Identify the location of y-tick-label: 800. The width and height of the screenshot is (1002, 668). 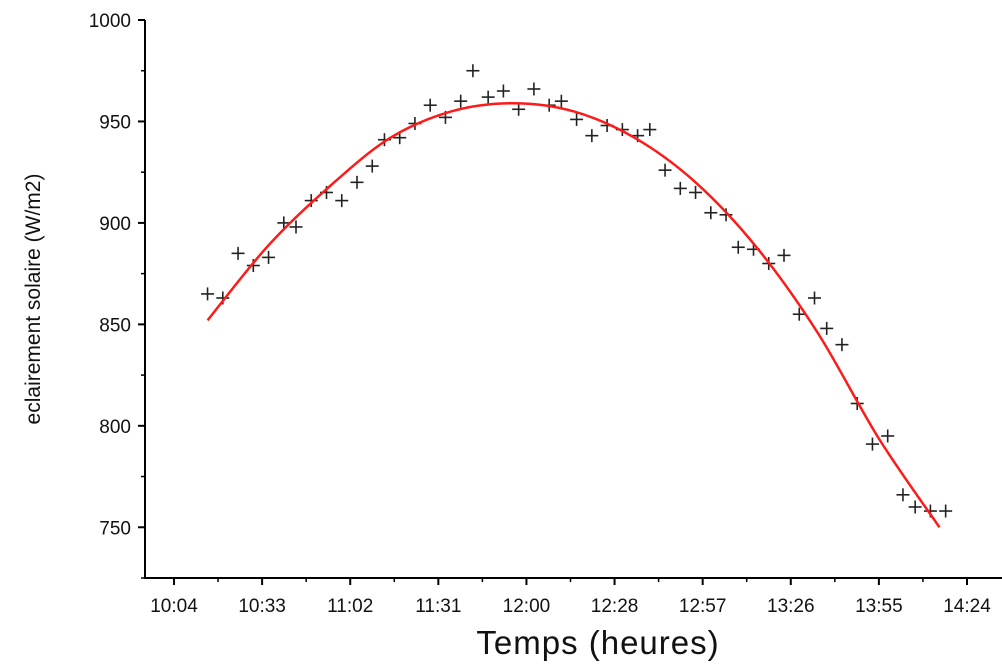
(115, 427).